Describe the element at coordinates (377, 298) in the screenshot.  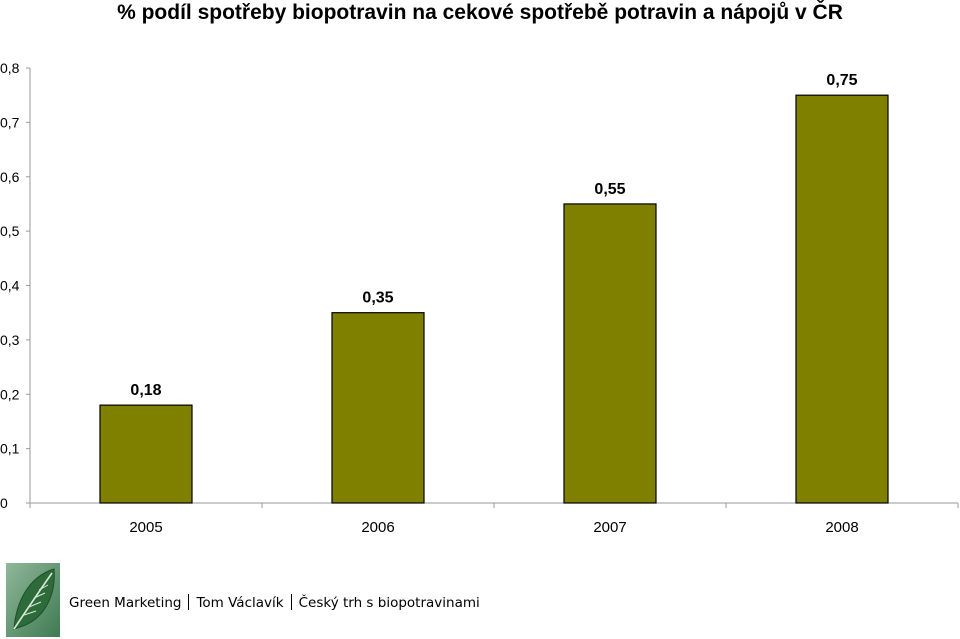
I see `data-label-2006: 0,35` at that location.